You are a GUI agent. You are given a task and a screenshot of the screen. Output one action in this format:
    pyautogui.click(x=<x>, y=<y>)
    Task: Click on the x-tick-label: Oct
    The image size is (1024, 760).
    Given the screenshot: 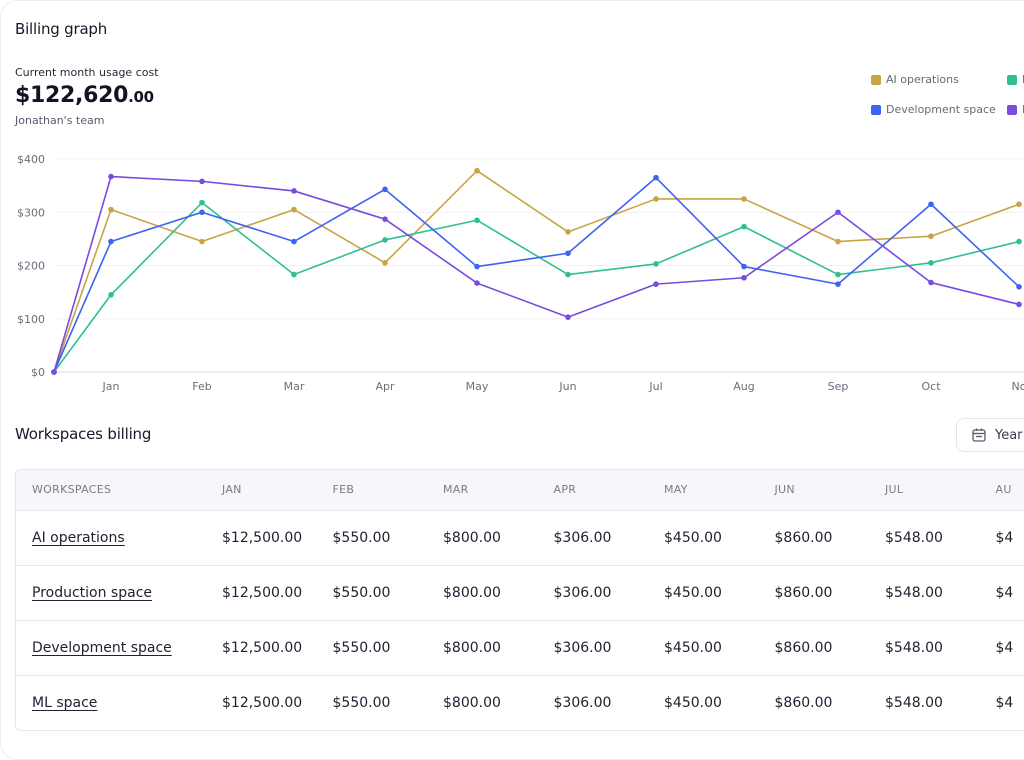 What is the action you would take?
    pyautogui.click(x=931, y=386)
    